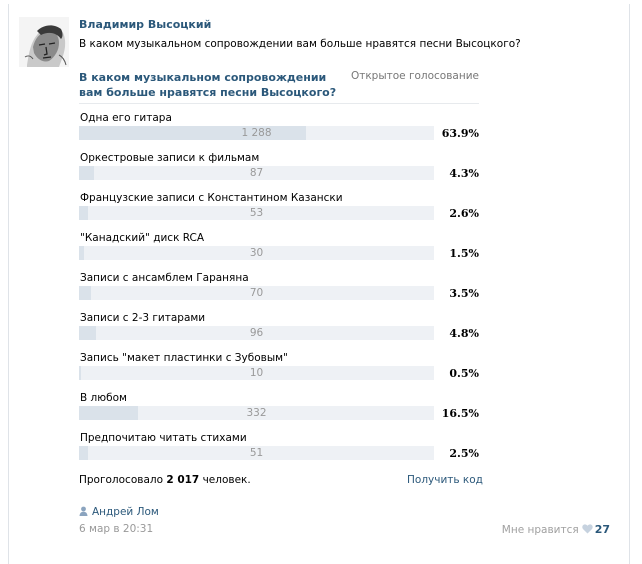  What do you see at coordinates (464, 333) in the screenshot?
I see `poll-option-percent: 4.8%` at bounding box center [464, 333].